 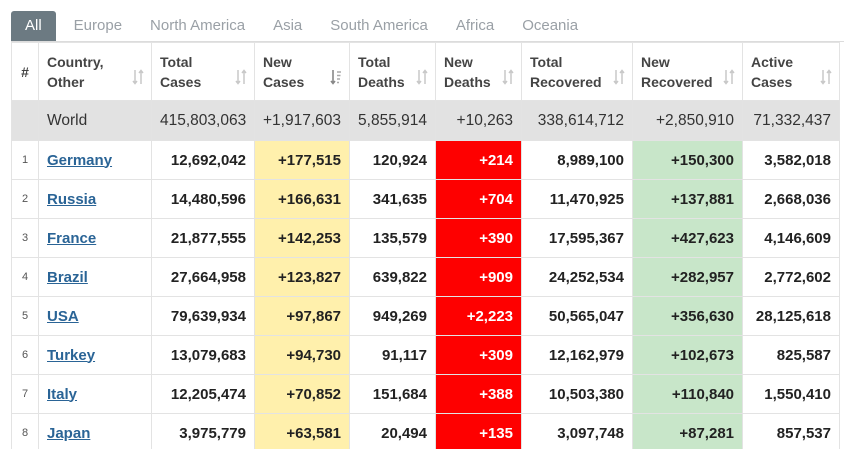 I want to click on total-deaths-cell: 135,579, so click(x=392, y=238).